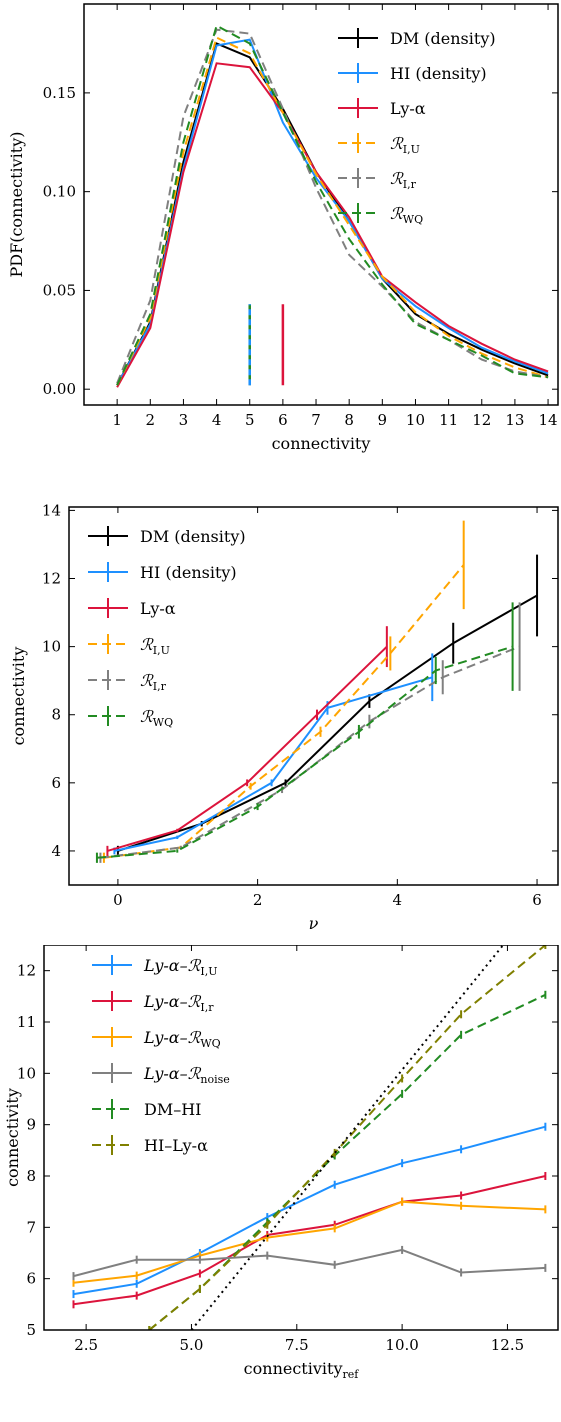  What do you see at coordinates (51, 510) in the screenshot?
I see `y-tick-label: 14` at bounding box center [51, 510].